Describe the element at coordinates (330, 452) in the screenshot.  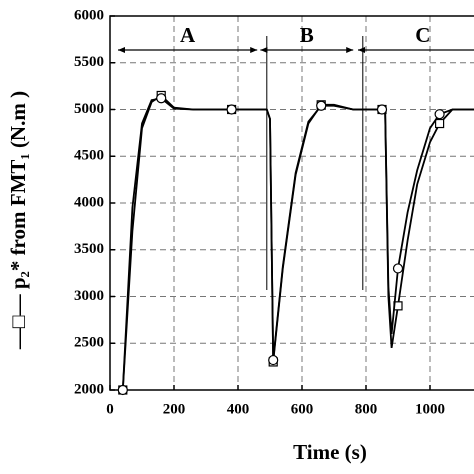
I see `x-axis-label: Time (s)` at that location.